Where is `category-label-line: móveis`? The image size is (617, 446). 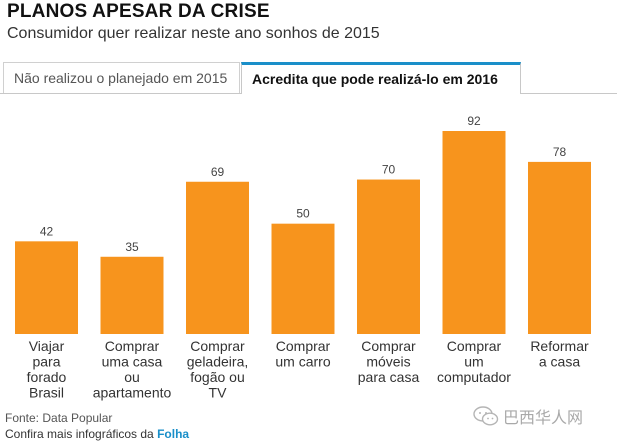
category-label-line: móveis is located at coordinates (388, 362).